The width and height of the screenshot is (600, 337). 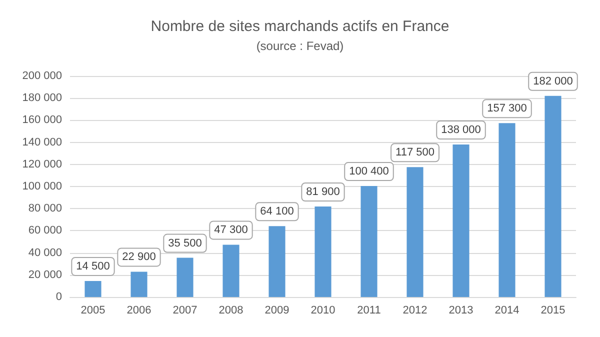 I want to click on x-tick-label: 2008, so click(x=231, y=310).